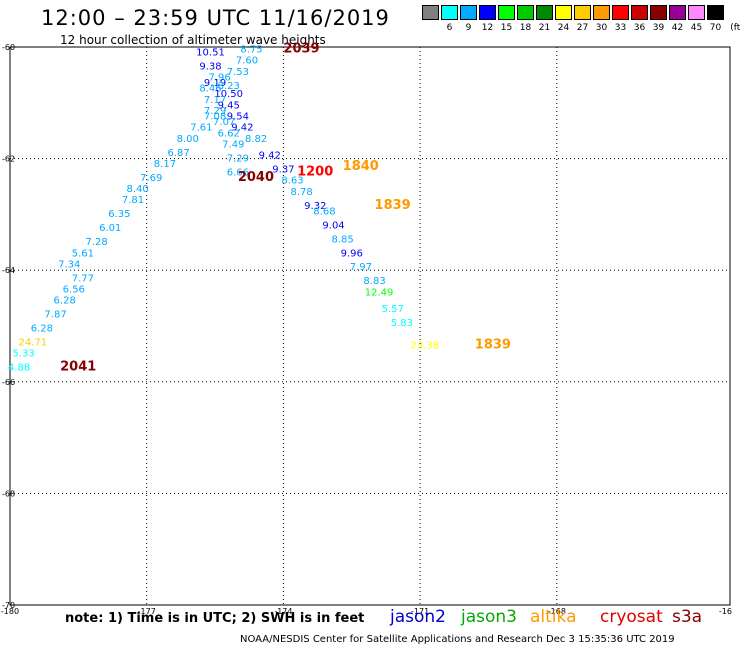  What do you see at coordinates (19, 368) in the screenshot?
I see `wave-height-value: 4.88` at bounding box center [19, 368].